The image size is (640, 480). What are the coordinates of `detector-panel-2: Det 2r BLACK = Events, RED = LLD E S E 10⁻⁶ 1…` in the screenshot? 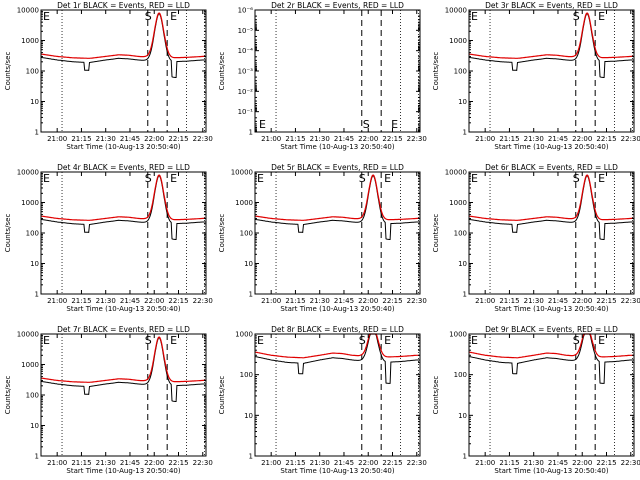 It's located at (322, 76).